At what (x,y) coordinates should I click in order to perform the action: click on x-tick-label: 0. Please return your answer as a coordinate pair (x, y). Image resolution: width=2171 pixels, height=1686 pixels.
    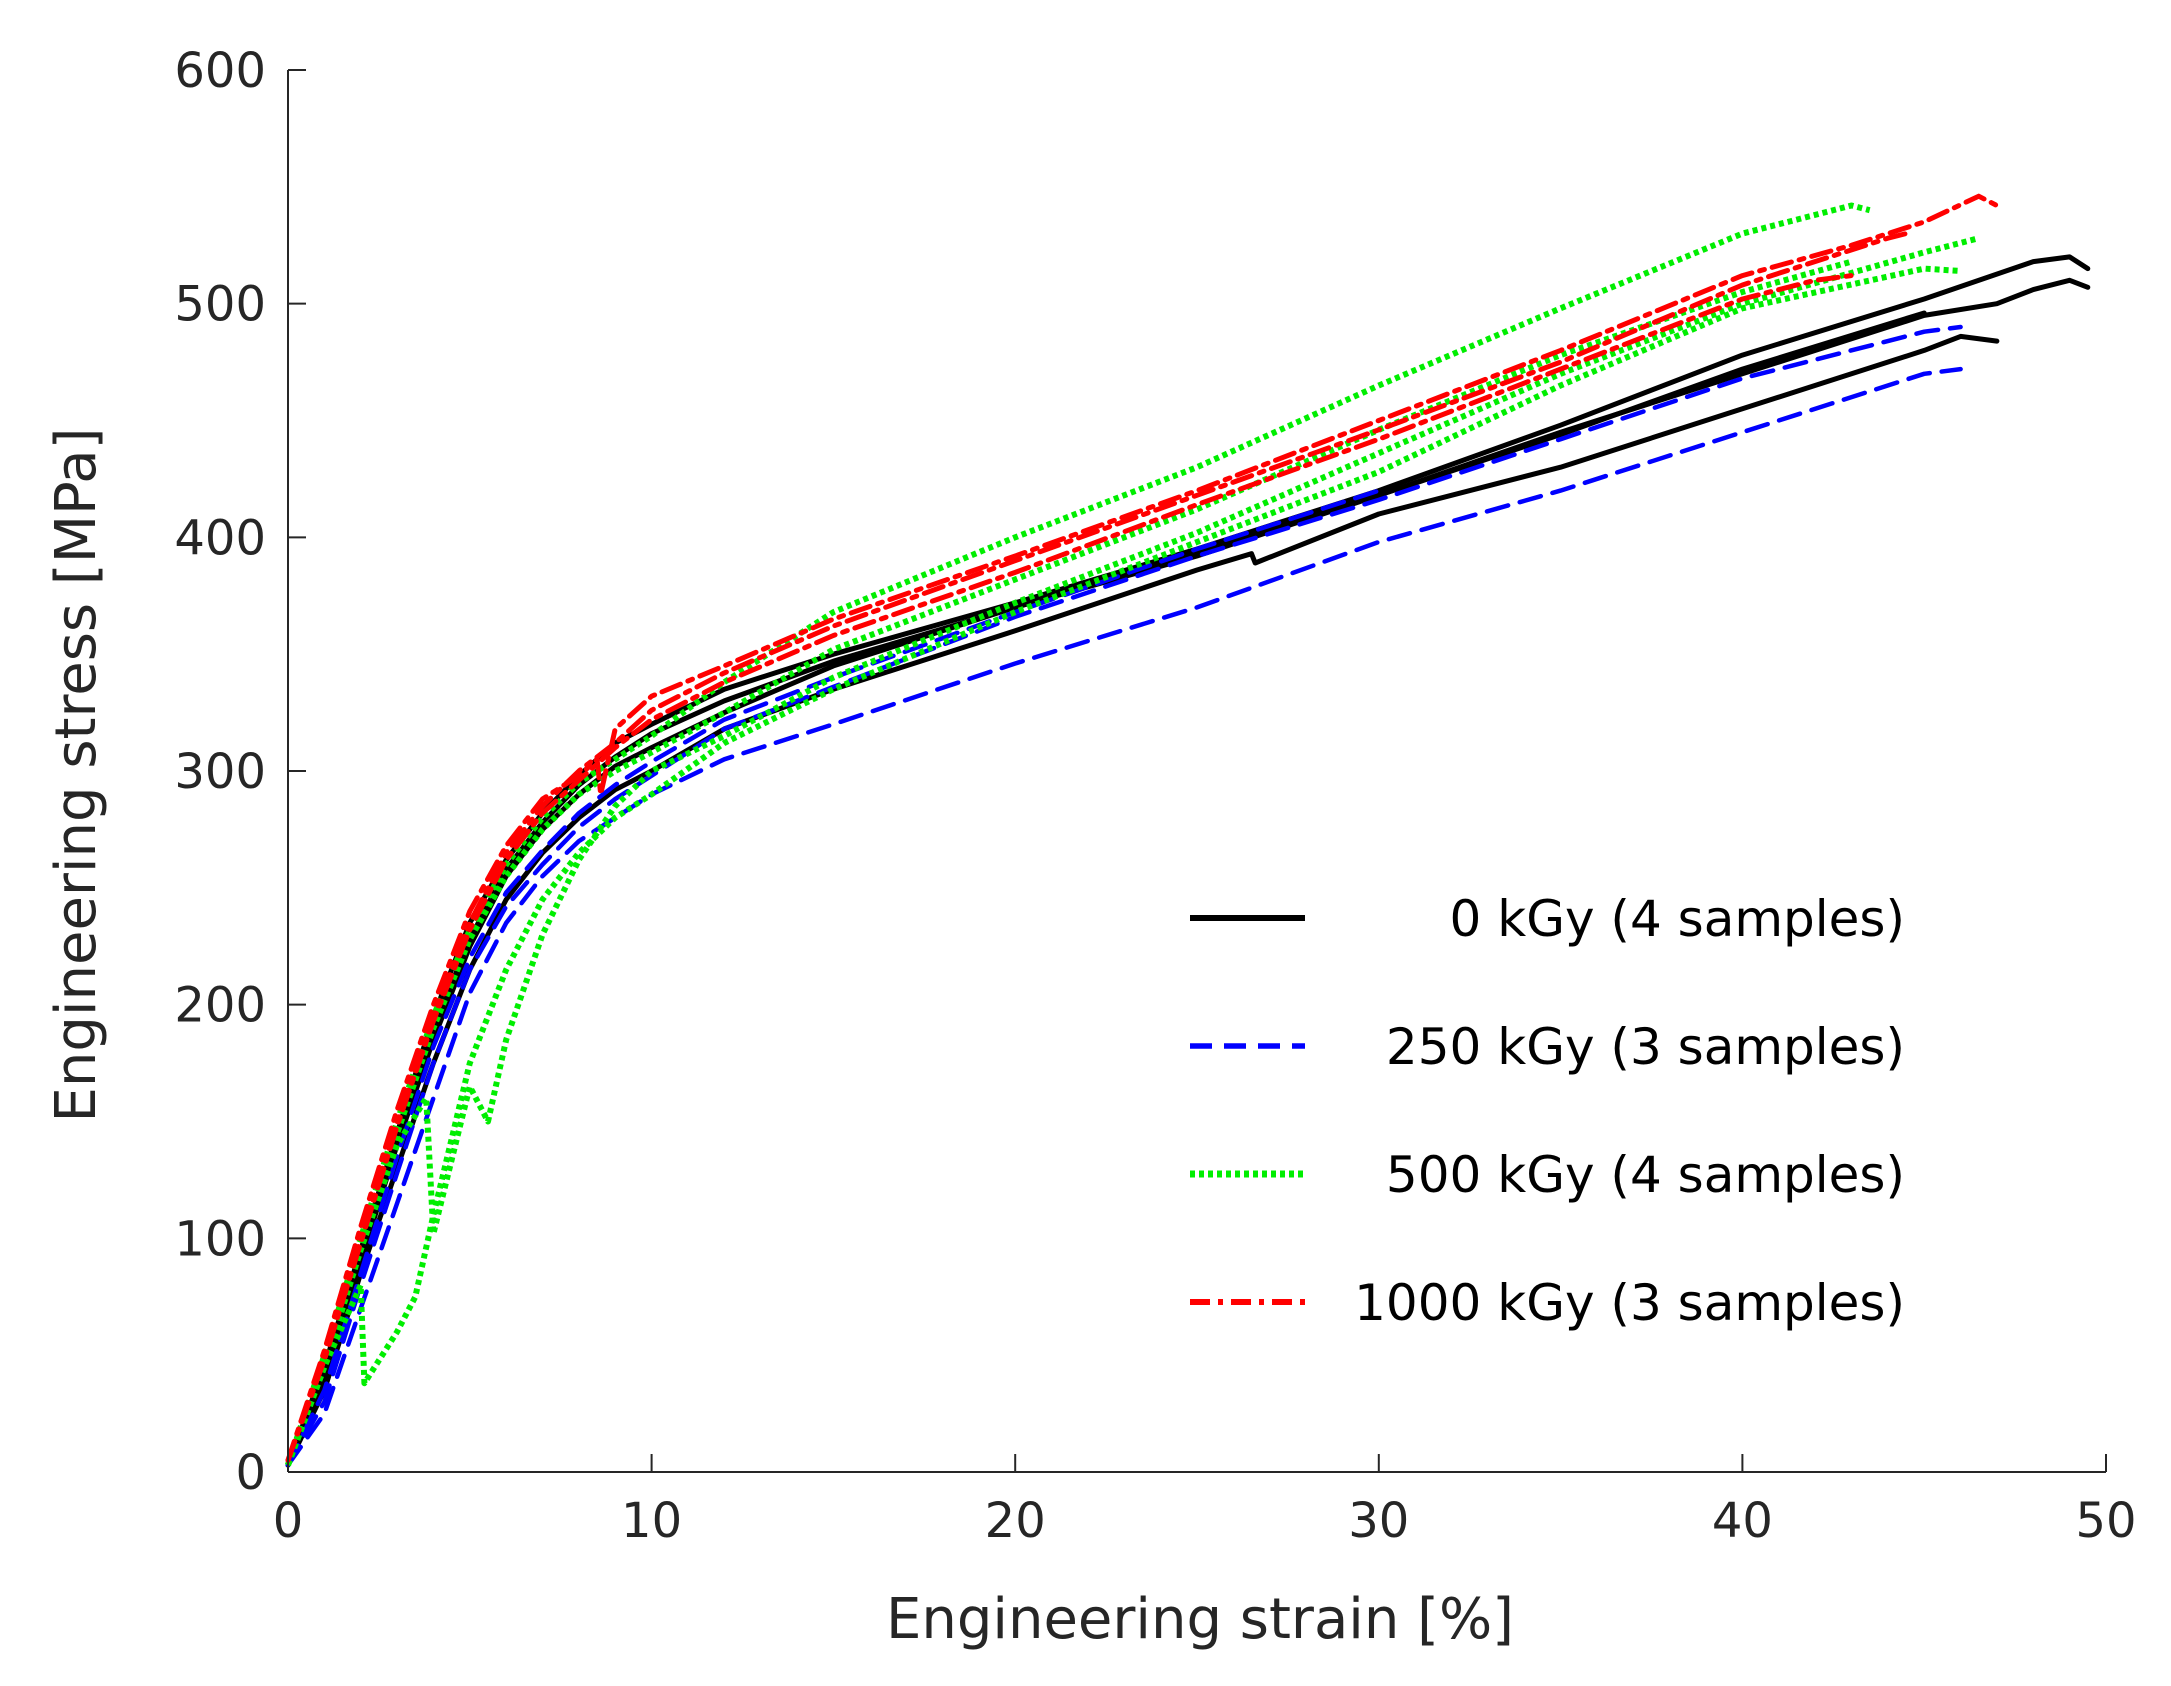
    Looking at the image, I should click on (288, 1521).